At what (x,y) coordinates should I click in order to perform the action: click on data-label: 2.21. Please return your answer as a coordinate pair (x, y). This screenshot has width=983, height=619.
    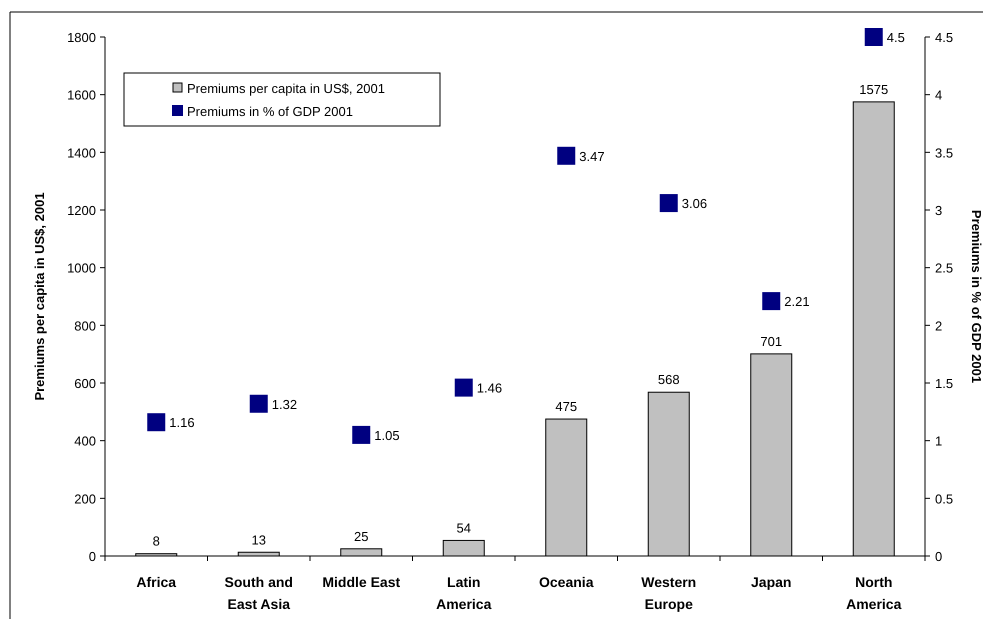
    Looking at the image, I should click on (797, 302).